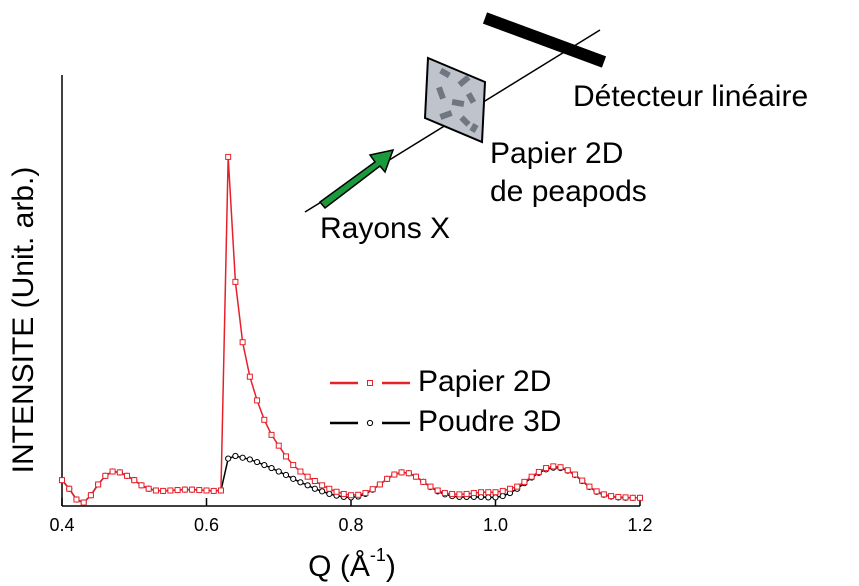  I want to click on x-tick-label: 0.8, so click(350, 525).